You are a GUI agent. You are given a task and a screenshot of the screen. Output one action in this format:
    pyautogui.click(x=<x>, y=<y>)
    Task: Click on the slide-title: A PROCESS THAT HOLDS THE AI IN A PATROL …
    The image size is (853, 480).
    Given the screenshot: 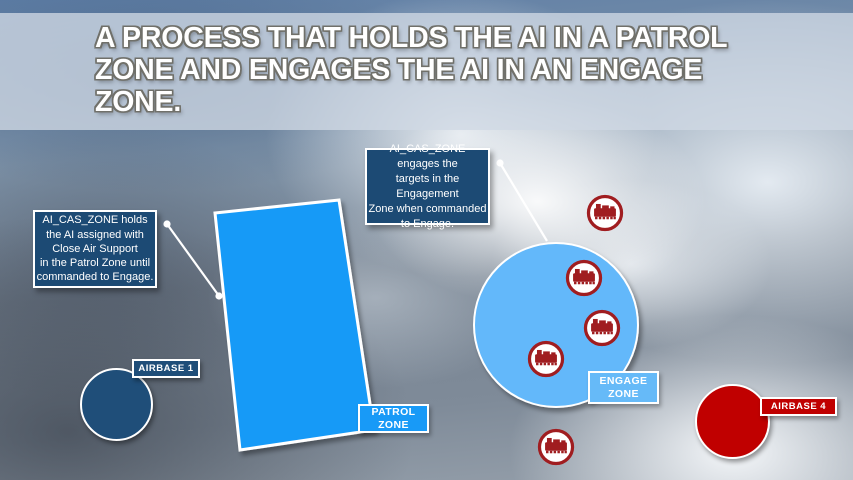 What is the action you would take?
    pyautogui.click(x=411, y=70)
    